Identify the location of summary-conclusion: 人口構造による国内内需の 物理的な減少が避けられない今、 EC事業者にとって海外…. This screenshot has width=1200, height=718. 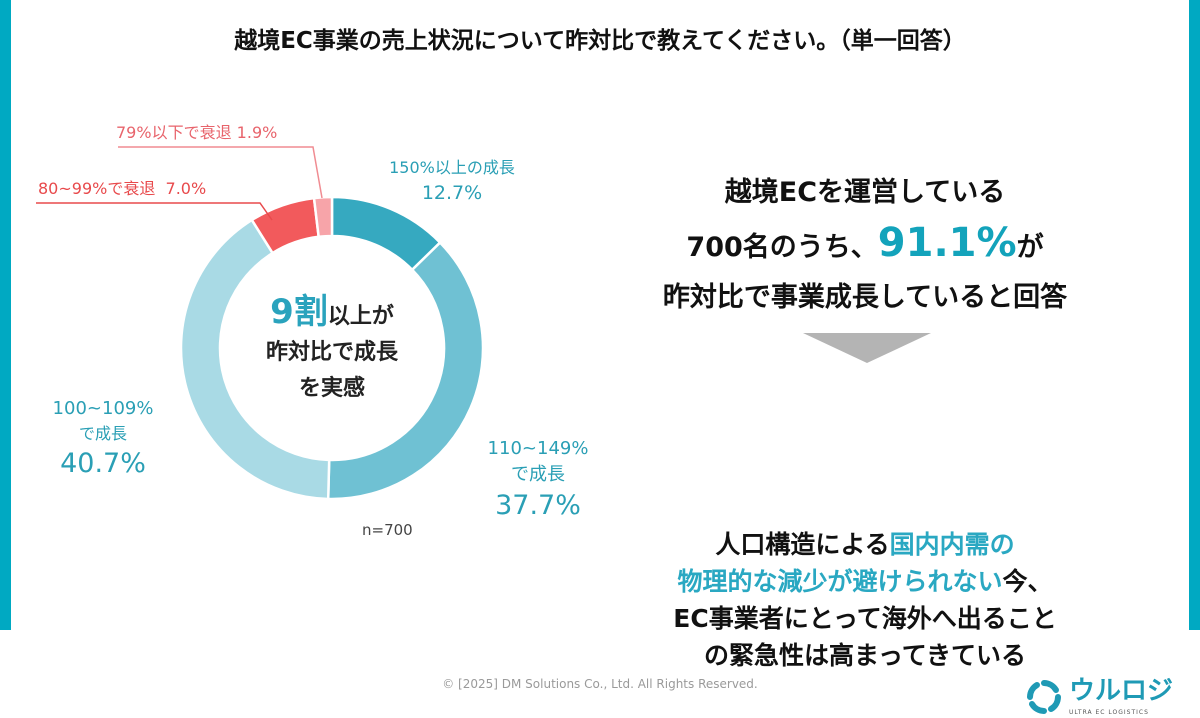
(865, 600).